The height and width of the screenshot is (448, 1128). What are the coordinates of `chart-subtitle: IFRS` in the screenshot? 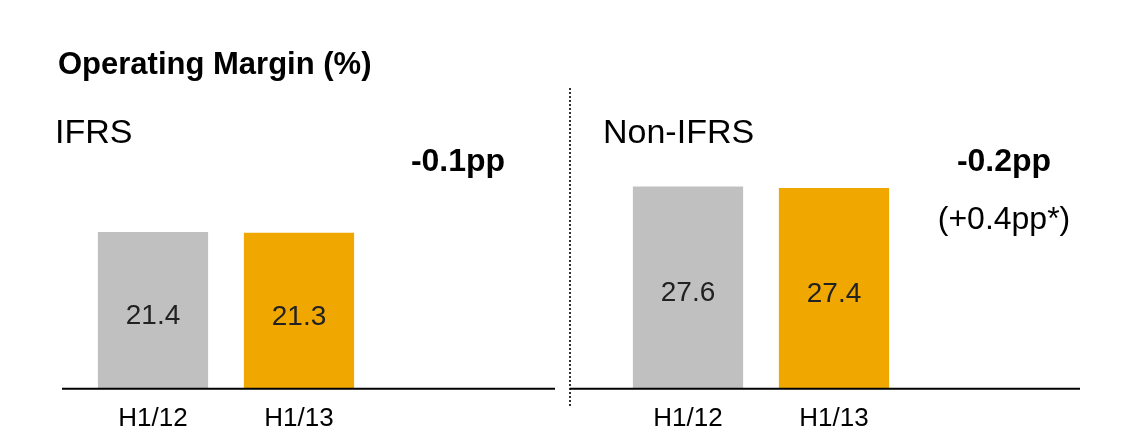 It's located at (94, 131).